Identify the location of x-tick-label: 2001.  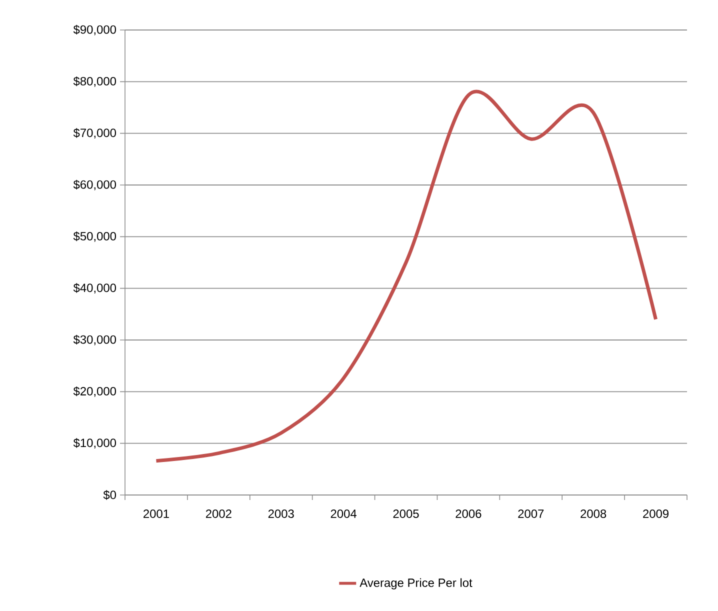
(156, 514).